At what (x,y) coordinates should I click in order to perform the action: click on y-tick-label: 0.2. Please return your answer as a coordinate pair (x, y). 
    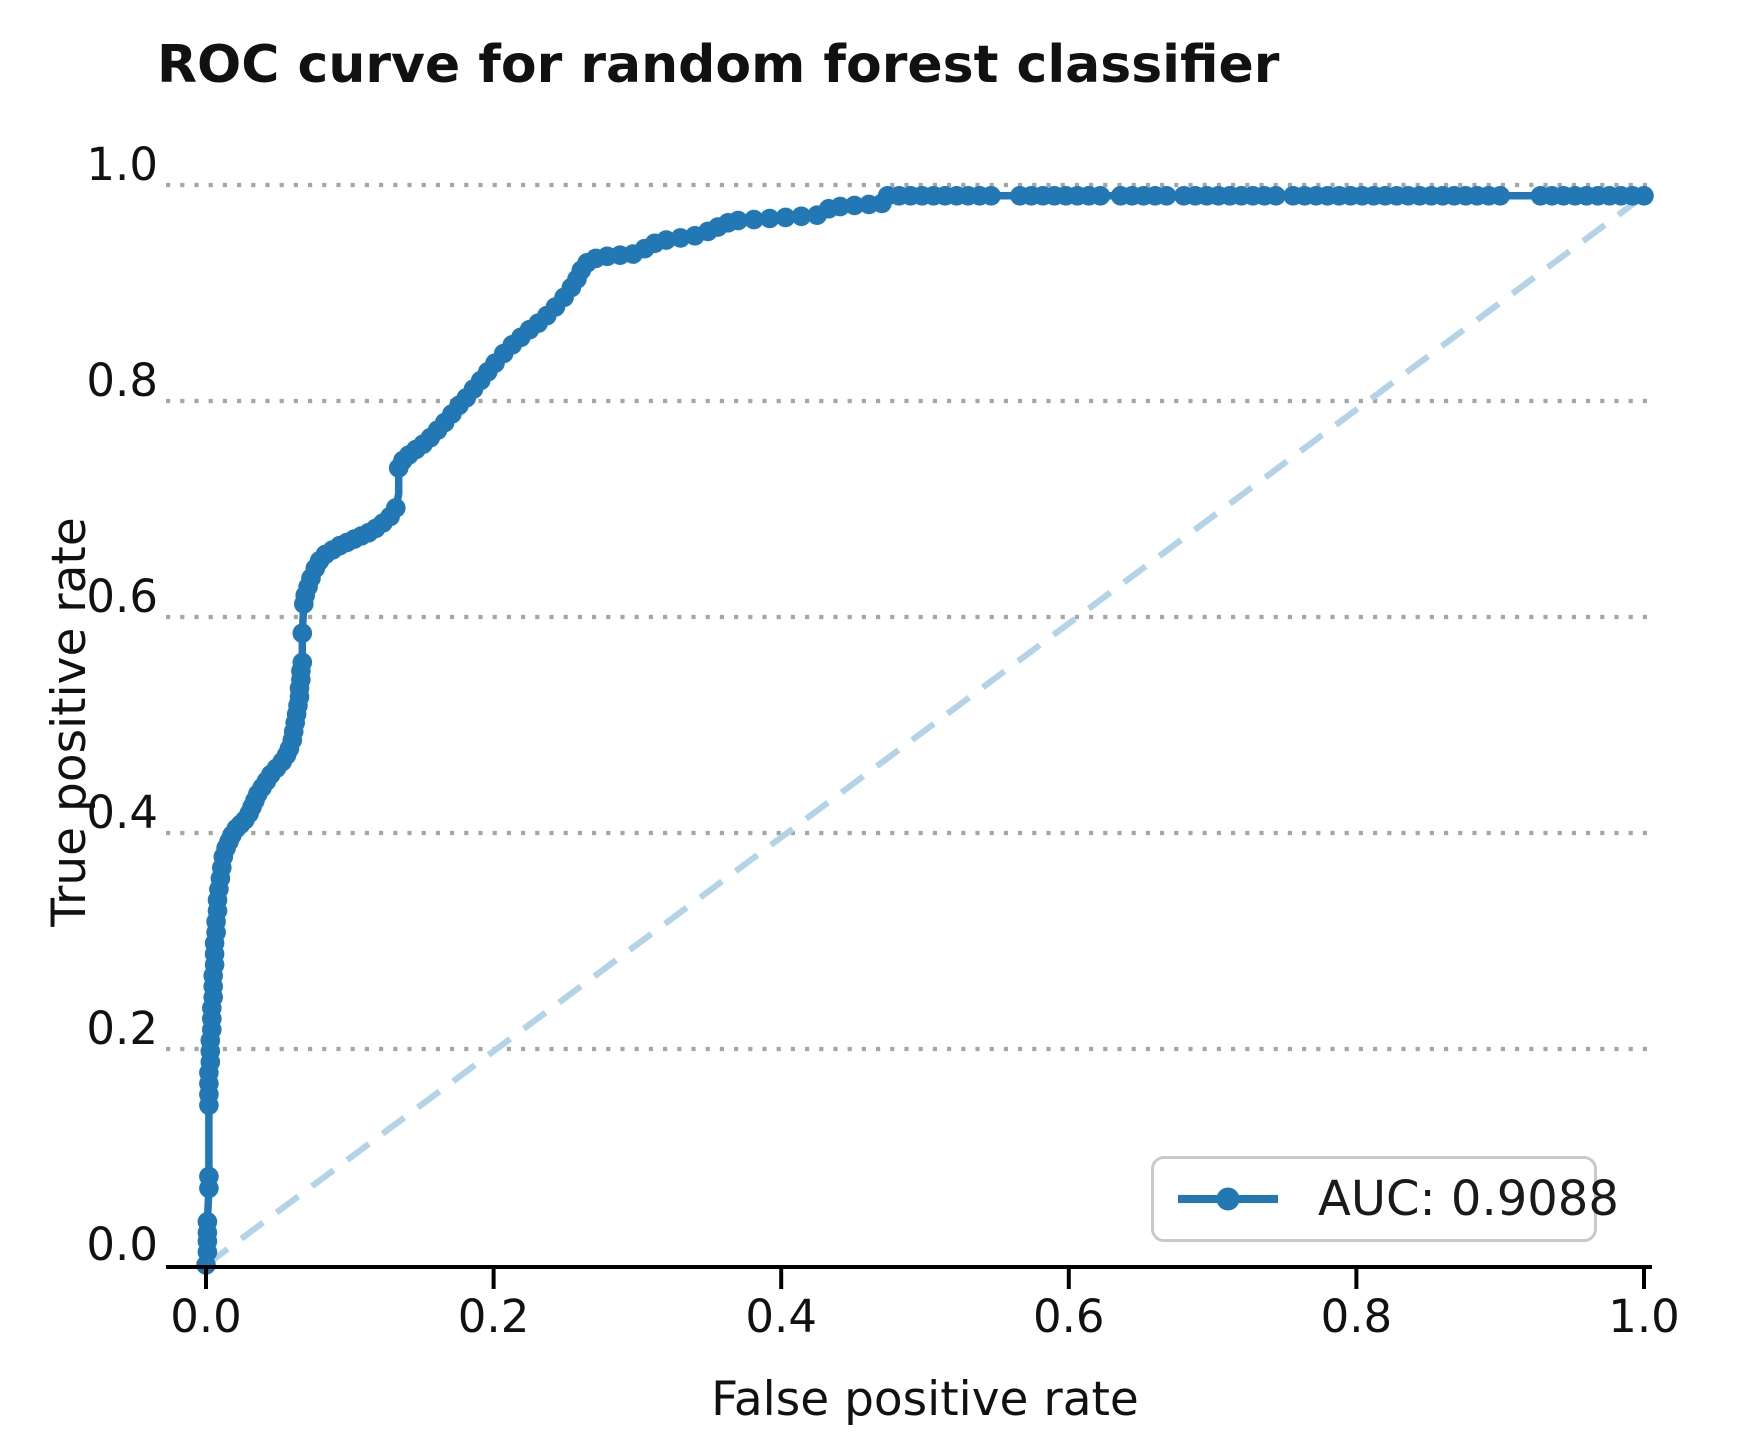
    Looking at the image, I should click on (122, 1028).